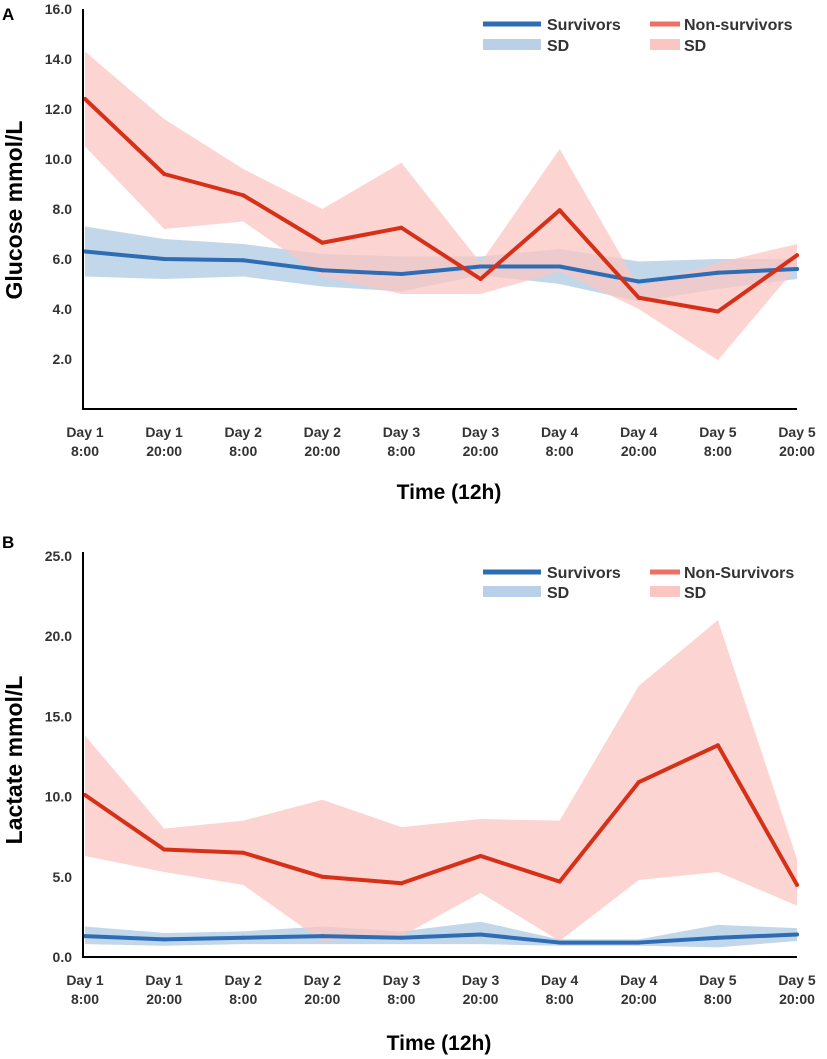 Image resolution: width=827 pixels, height=1059 pixels. Describe the element at coordinates (63, 359) in the screenshot. I see `y-tick-label: 2.0` at that location.